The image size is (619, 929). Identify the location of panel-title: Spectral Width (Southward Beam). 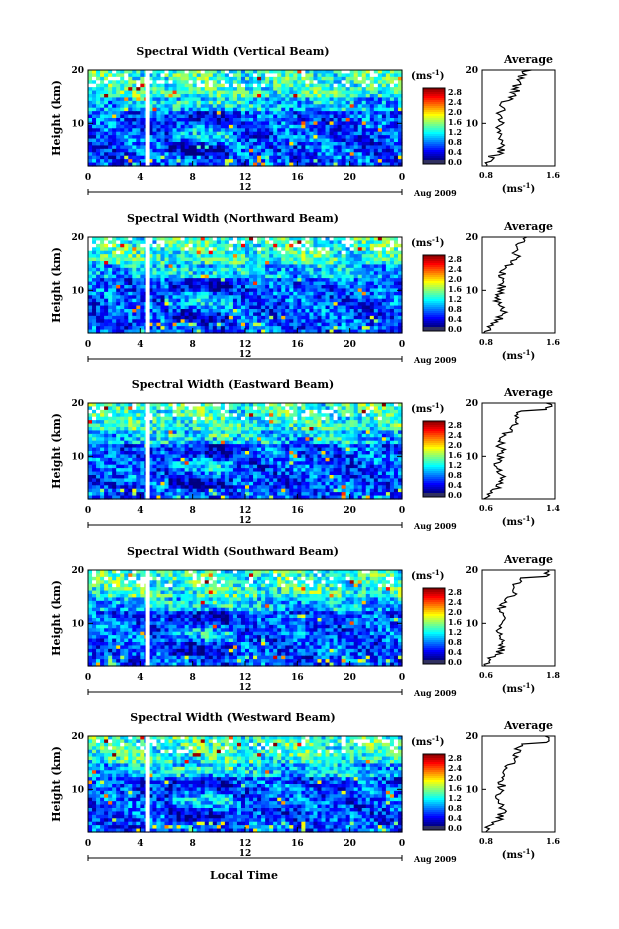
(233, 551).